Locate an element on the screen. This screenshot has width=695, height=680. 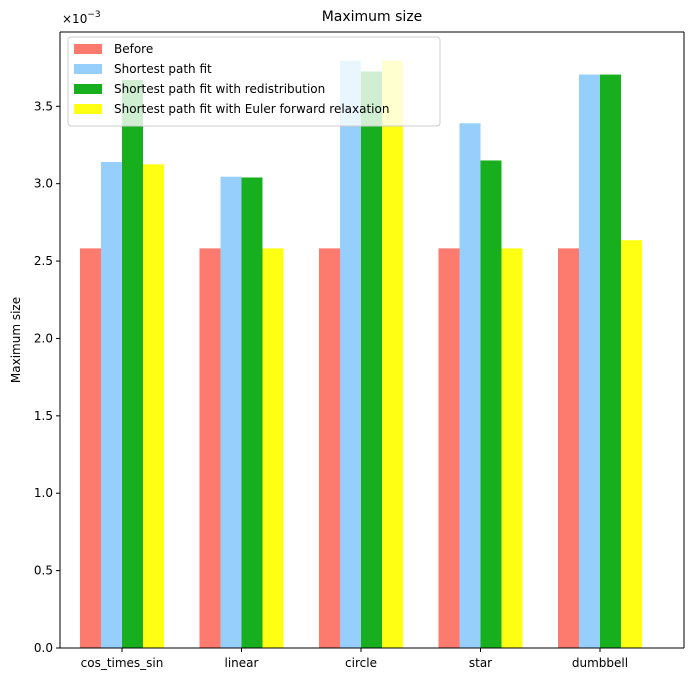
y-axis-multiplier-base: ×10 is located at coordinates (74, 19).